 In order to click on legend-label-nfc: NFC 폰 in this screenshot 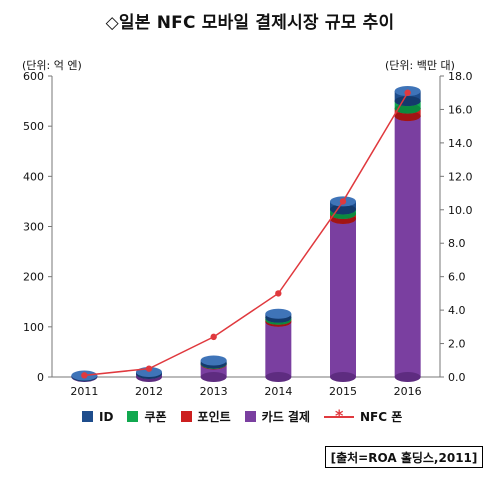, I will do `click(381, 417)`.